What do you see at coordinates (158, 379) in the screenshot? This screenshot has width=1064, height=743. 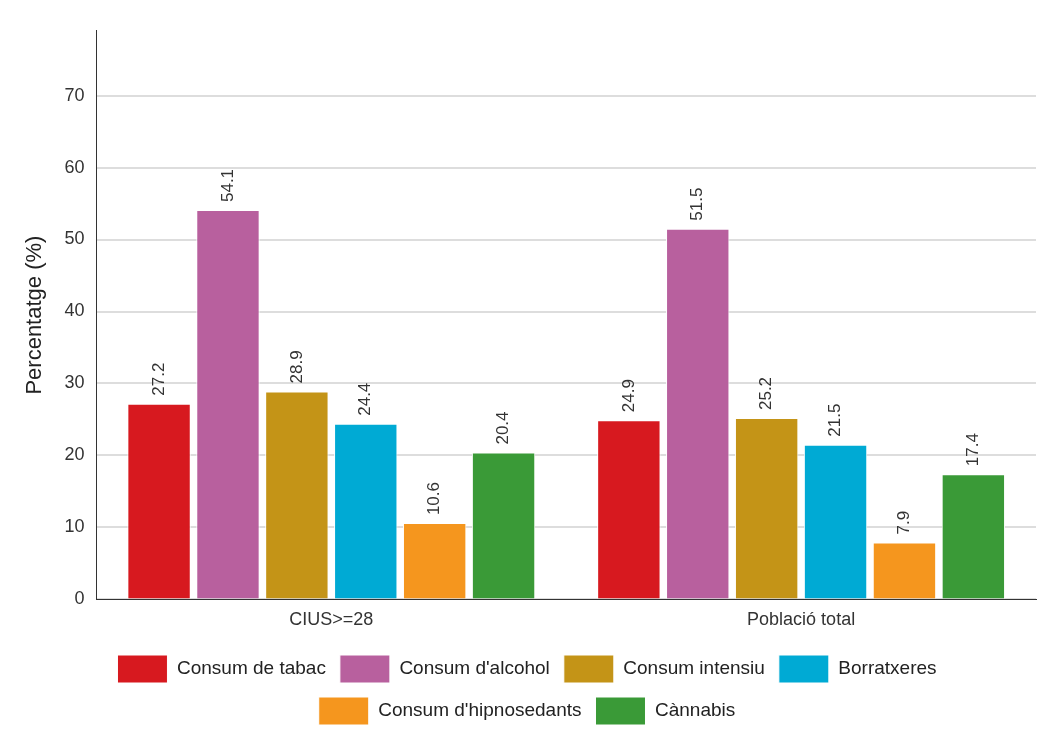 I see `data-label: 27.2` at bounding box center [158, 379].